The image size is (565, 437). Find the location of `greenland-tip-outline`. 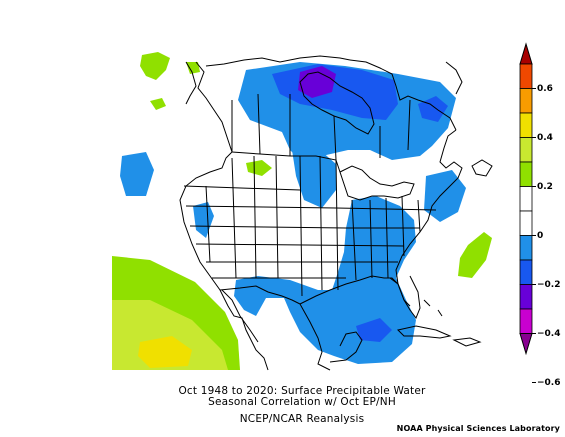

greenland-tip-outline is located at coordinates (454, 78).